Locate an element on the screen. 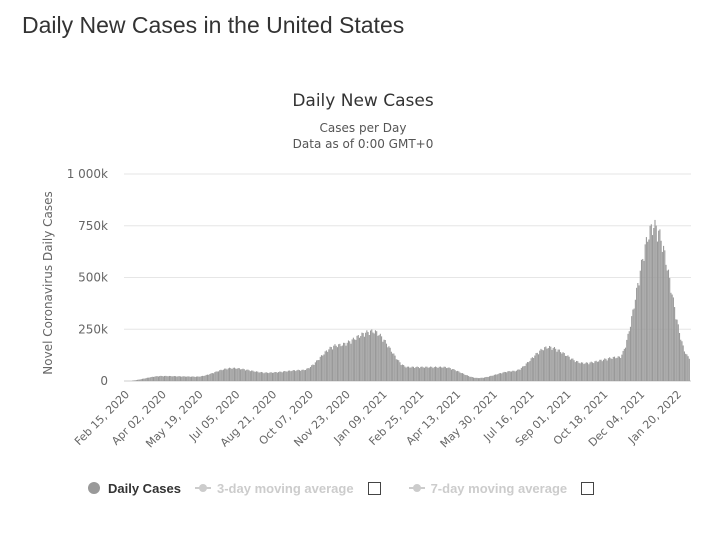 This screenshot has height=550, width=717. legend-label-3-day: 3-day moving average is located at coordinates (285, 488).